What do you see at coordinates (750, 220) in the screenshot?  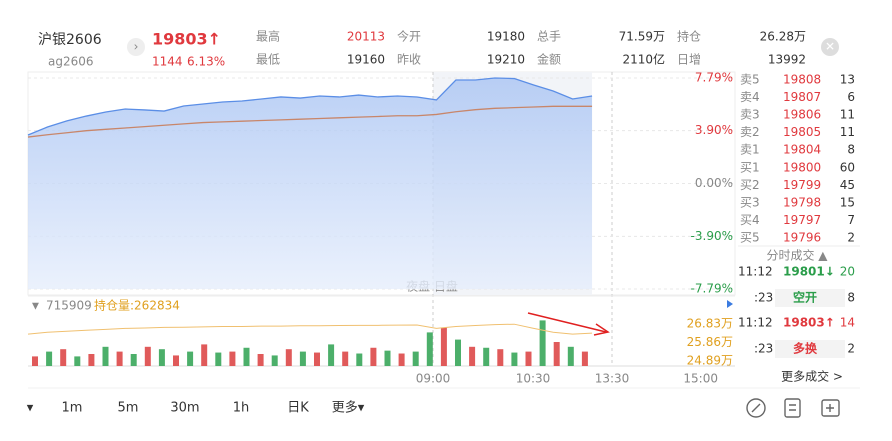 I see `book-label: 买4` at bounding box center [750, 220].